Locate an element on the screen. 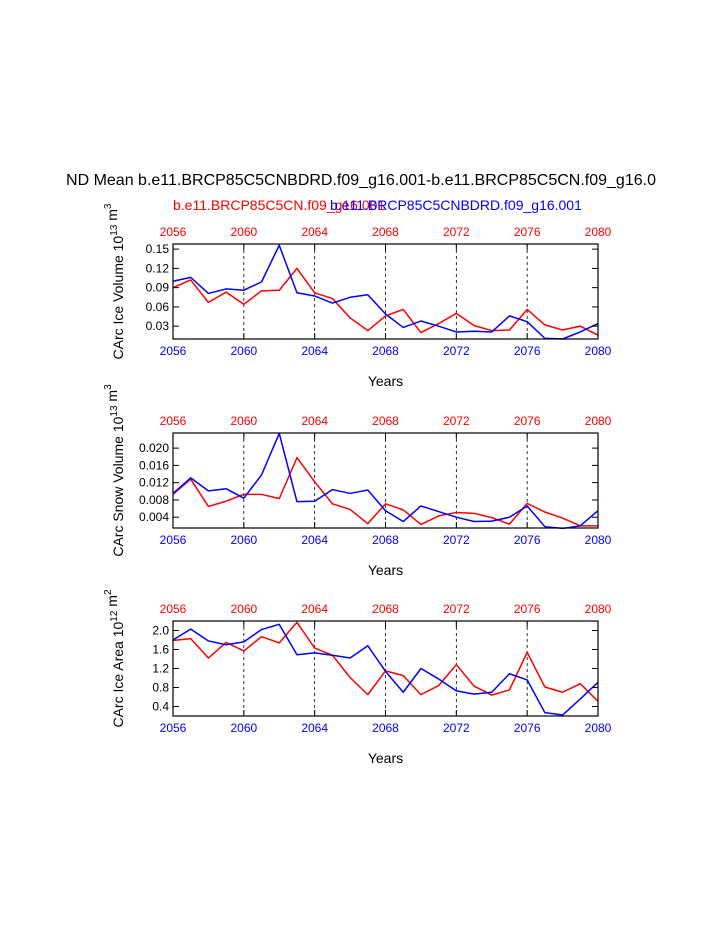  y-tick-label: 0.008 is located at coordinates (154, 500).